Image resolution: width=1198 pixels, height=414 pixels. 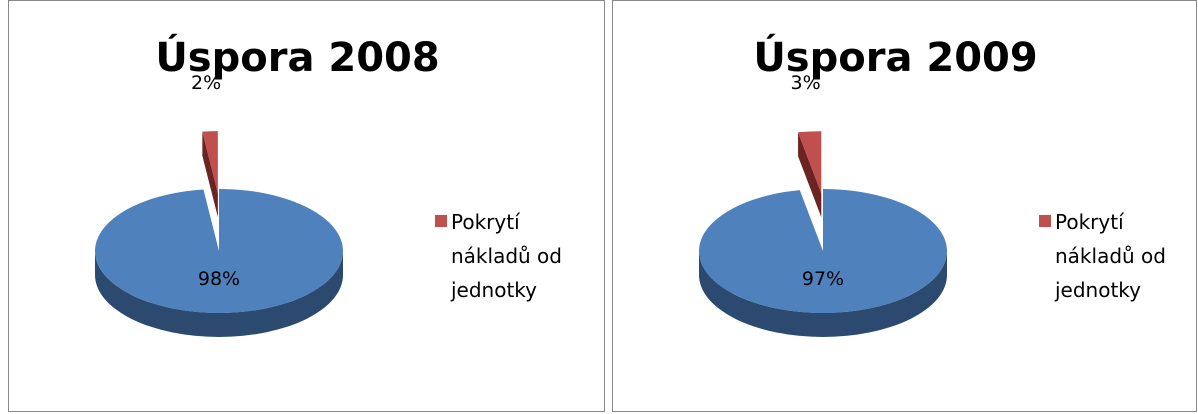 What do you see at coordinates (206, 83) in the screenshot?
I see `data-label: 2%` at bounding box center [206, 83].